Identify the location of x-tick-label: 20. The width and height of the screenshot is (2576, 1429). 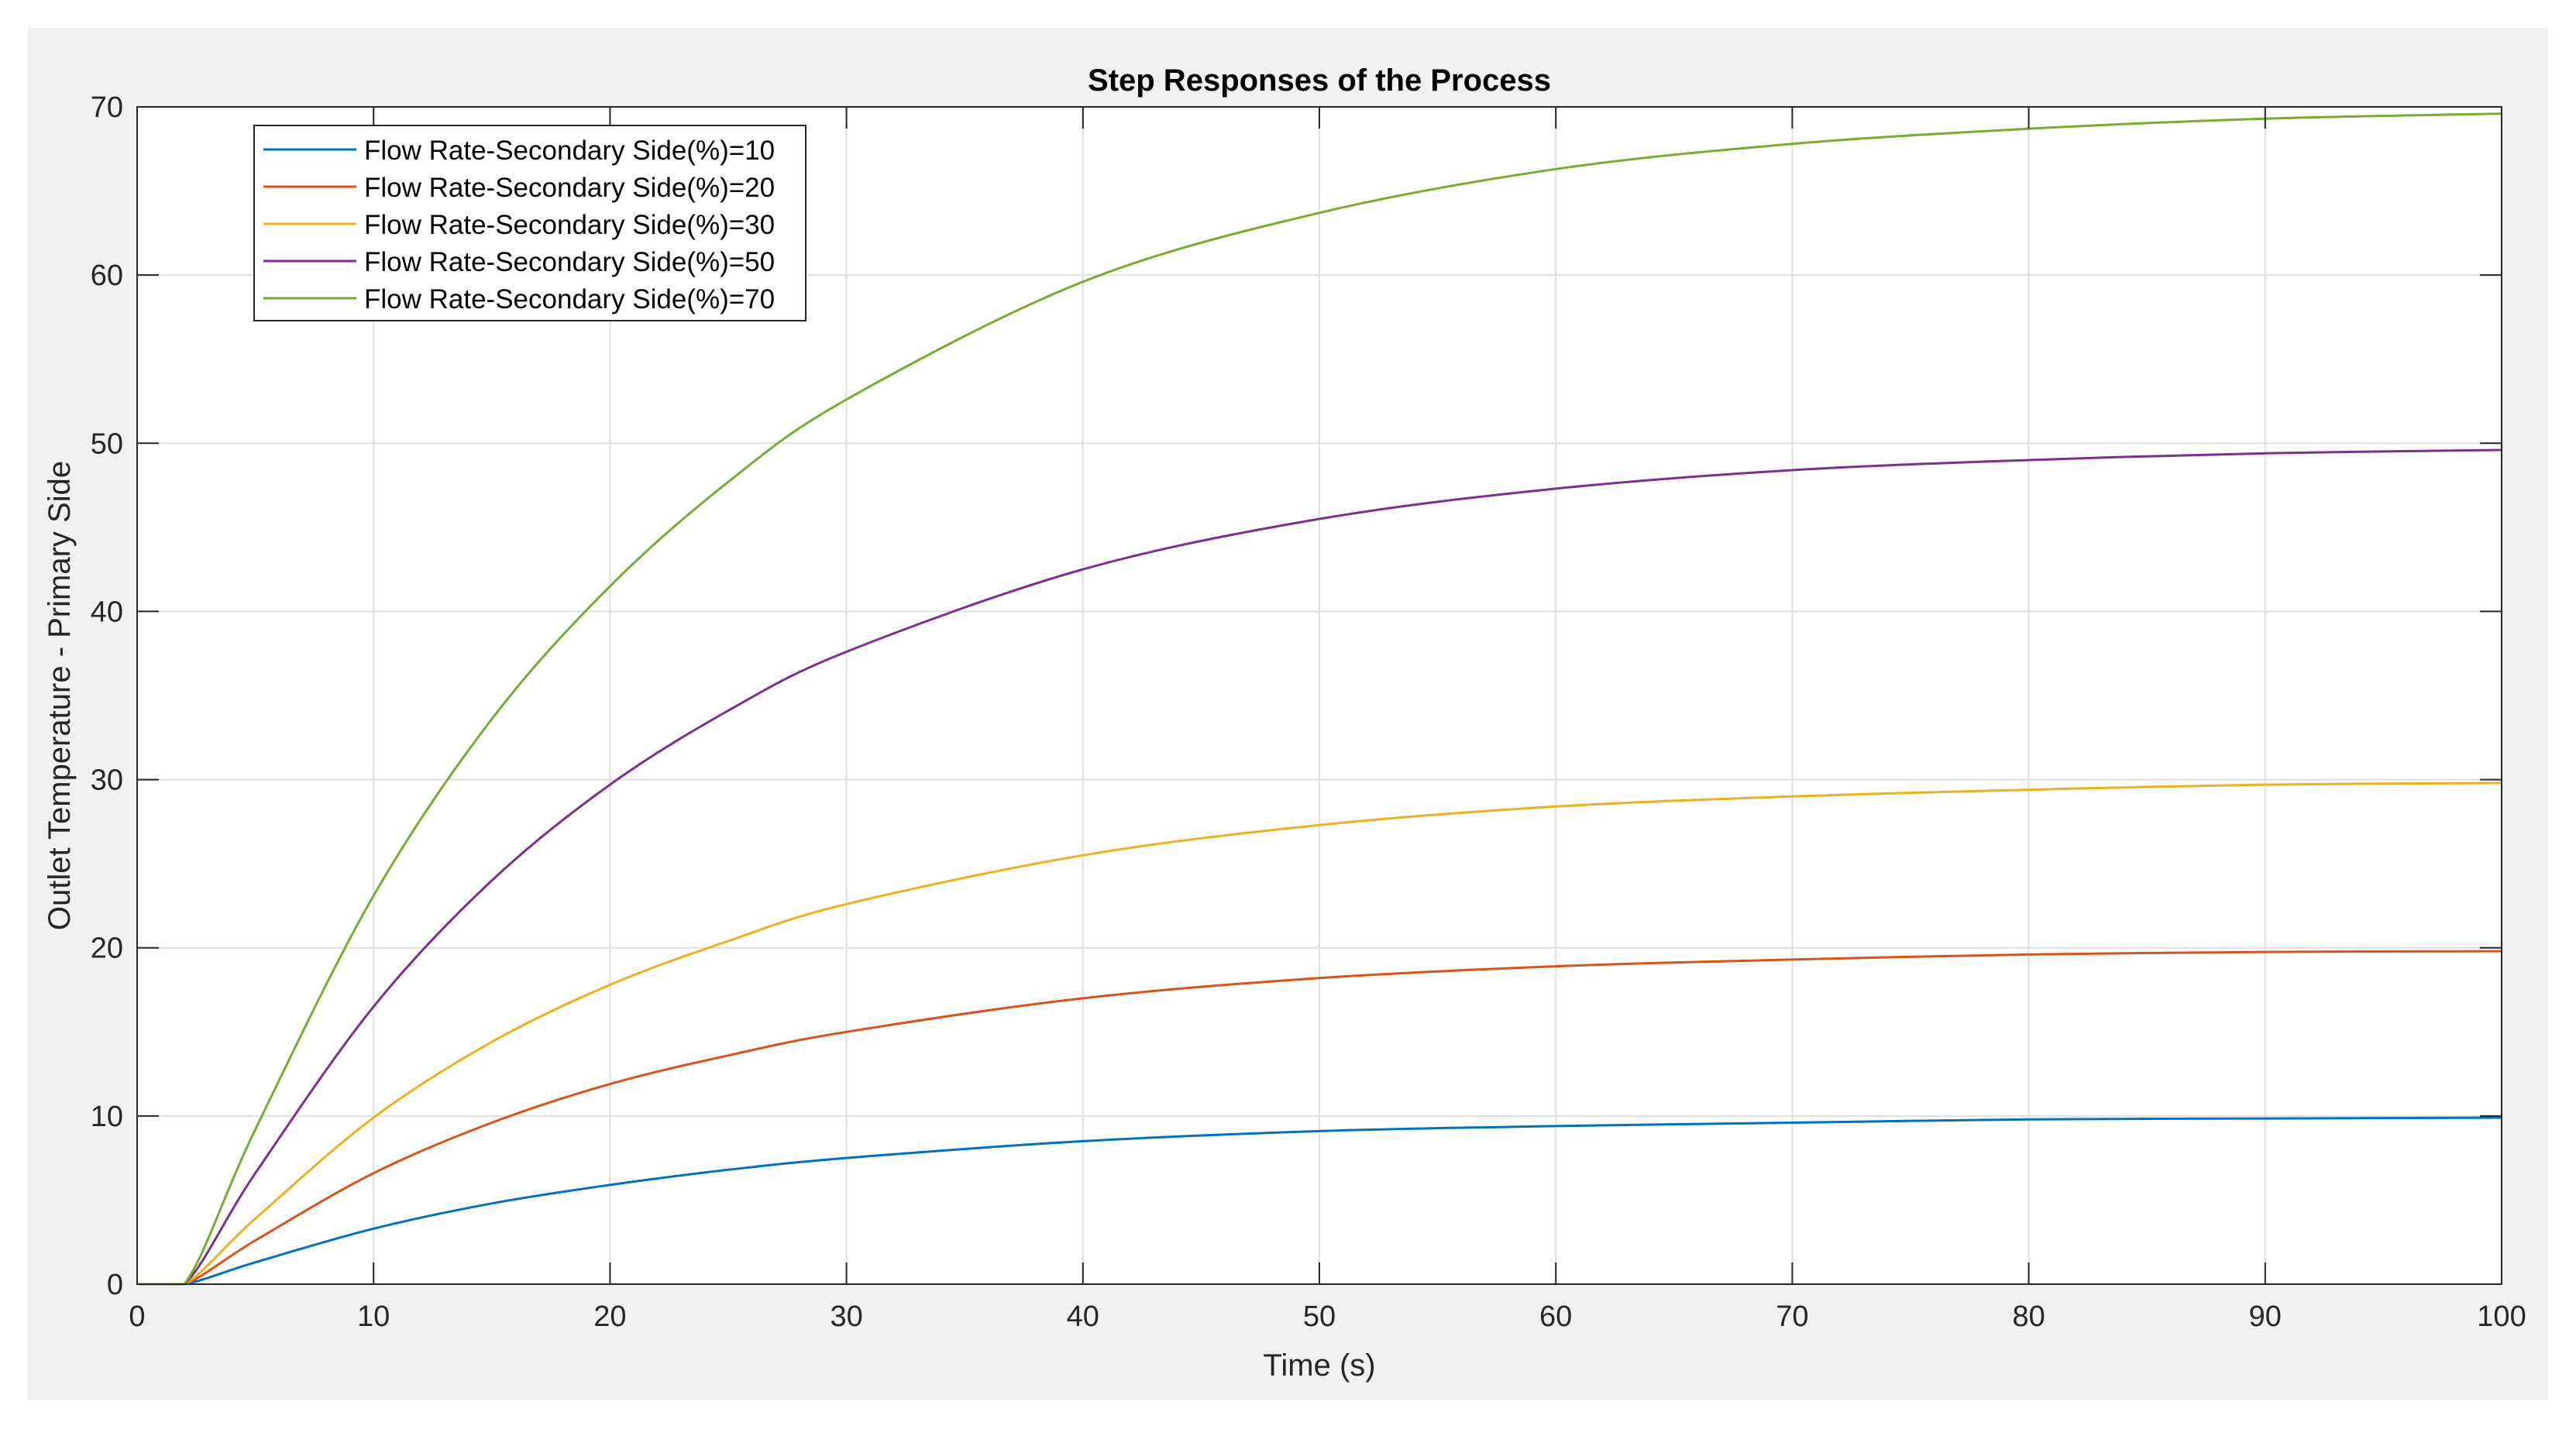
(609, 1316).